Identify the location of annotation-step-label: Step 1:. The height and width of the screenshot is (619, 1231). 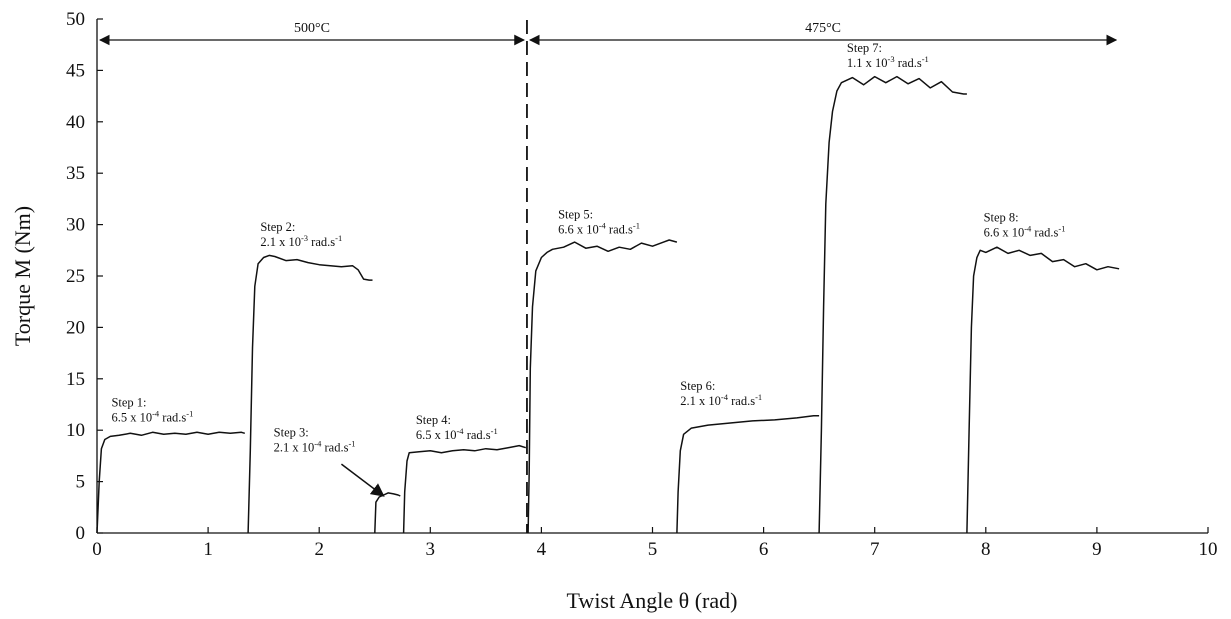
(128, 403).